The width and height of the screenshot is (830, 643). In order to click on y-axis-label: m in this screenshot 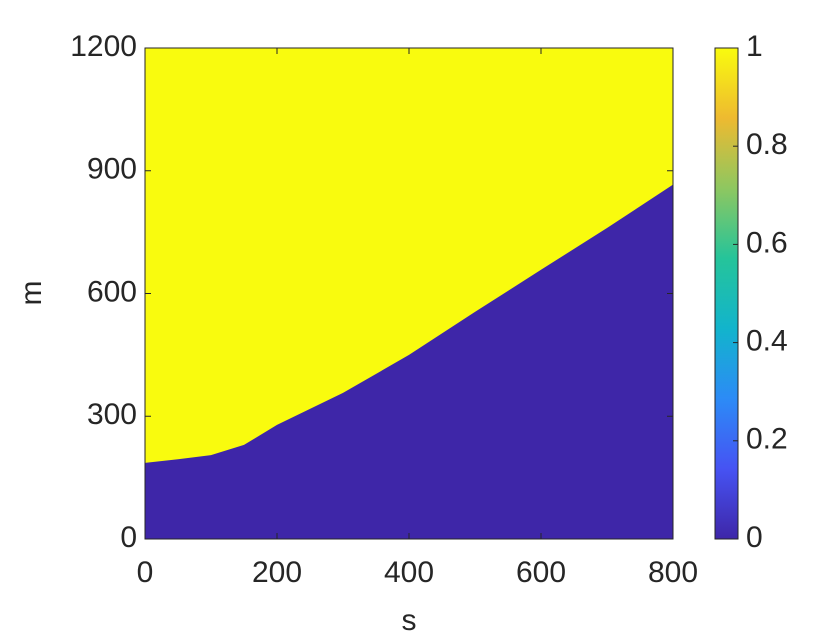, I will do `click(31, 293)`.